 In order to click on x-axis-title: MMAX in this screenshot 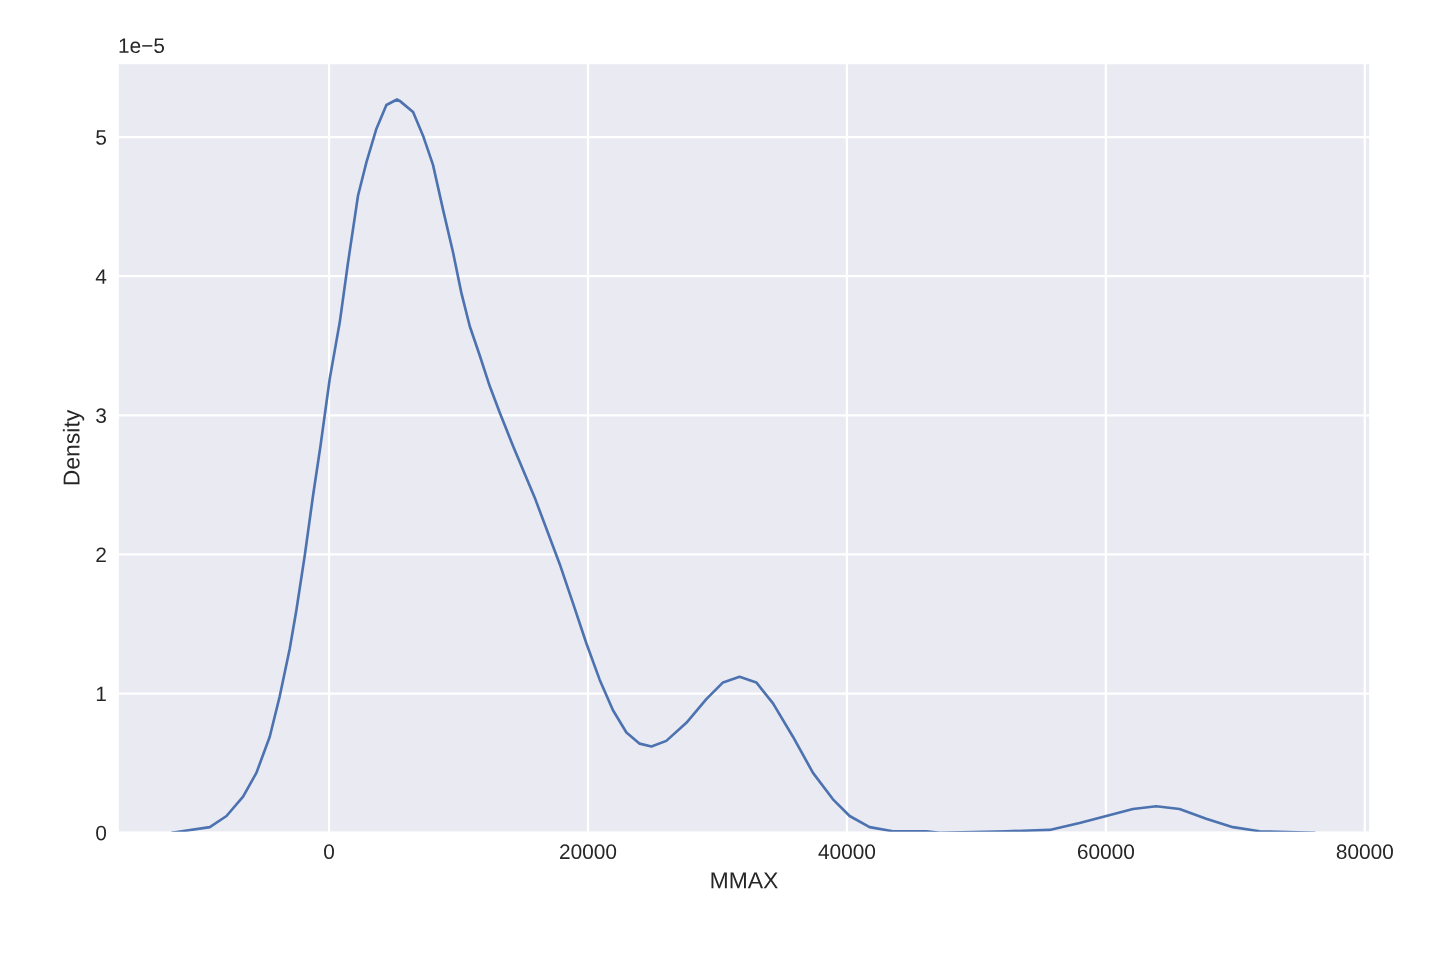, I will do `click(744, 880)`.